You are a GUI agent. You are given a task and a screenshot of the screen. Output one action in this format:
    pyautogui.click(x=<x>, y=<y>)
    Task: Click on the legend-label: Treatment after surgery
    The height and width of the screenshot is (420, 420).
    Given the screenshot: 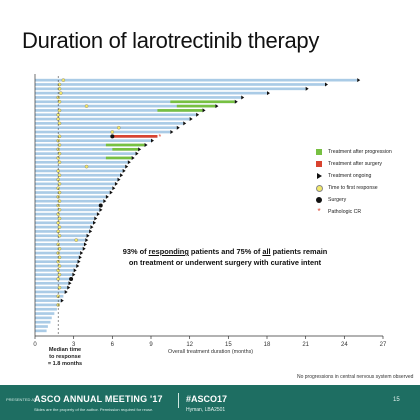 What is the action you would take?
    pyautogui.click(x=355, y=164)
    